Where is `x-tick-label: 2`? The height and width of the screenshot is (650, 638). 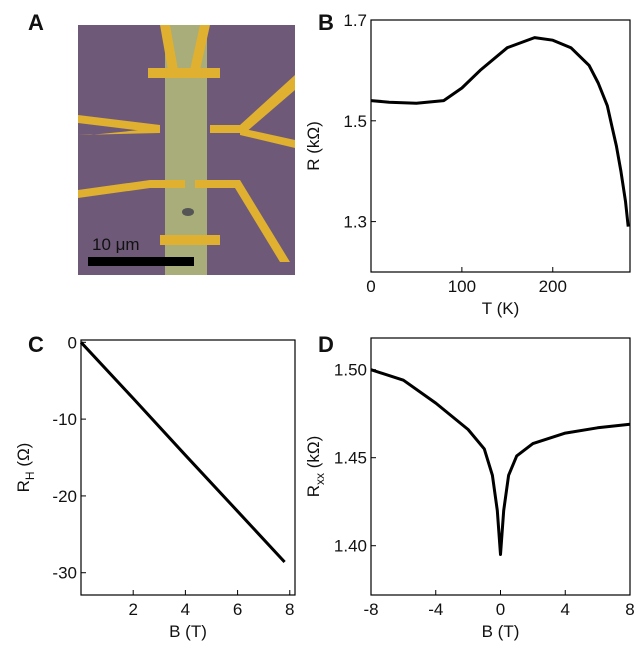
x-tick-label: 2 is located at coordinates (132, 609).